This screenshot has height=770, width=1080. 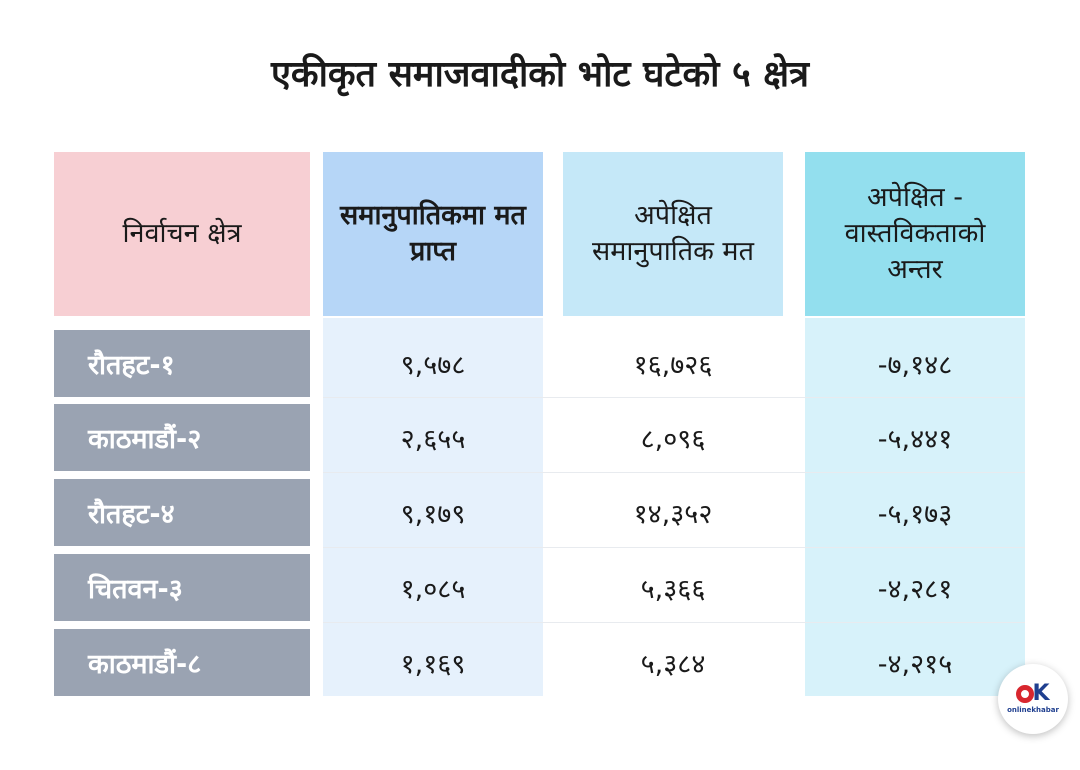 I want to click on cell-received: १,०८५, so click(x=433, y=589).